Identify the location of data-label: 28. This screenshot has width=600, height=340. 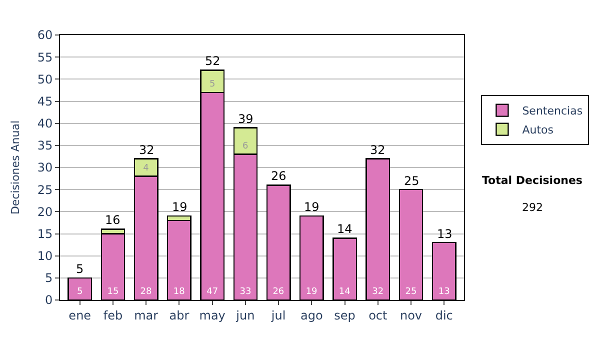
(146, 292).